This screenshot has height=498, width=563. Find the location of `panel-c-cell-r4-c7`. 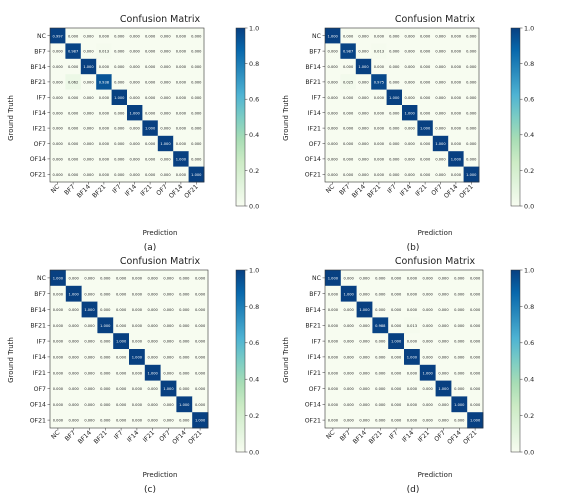

panel-c-cell-r4-c7 is located at coordinates (168, 341).